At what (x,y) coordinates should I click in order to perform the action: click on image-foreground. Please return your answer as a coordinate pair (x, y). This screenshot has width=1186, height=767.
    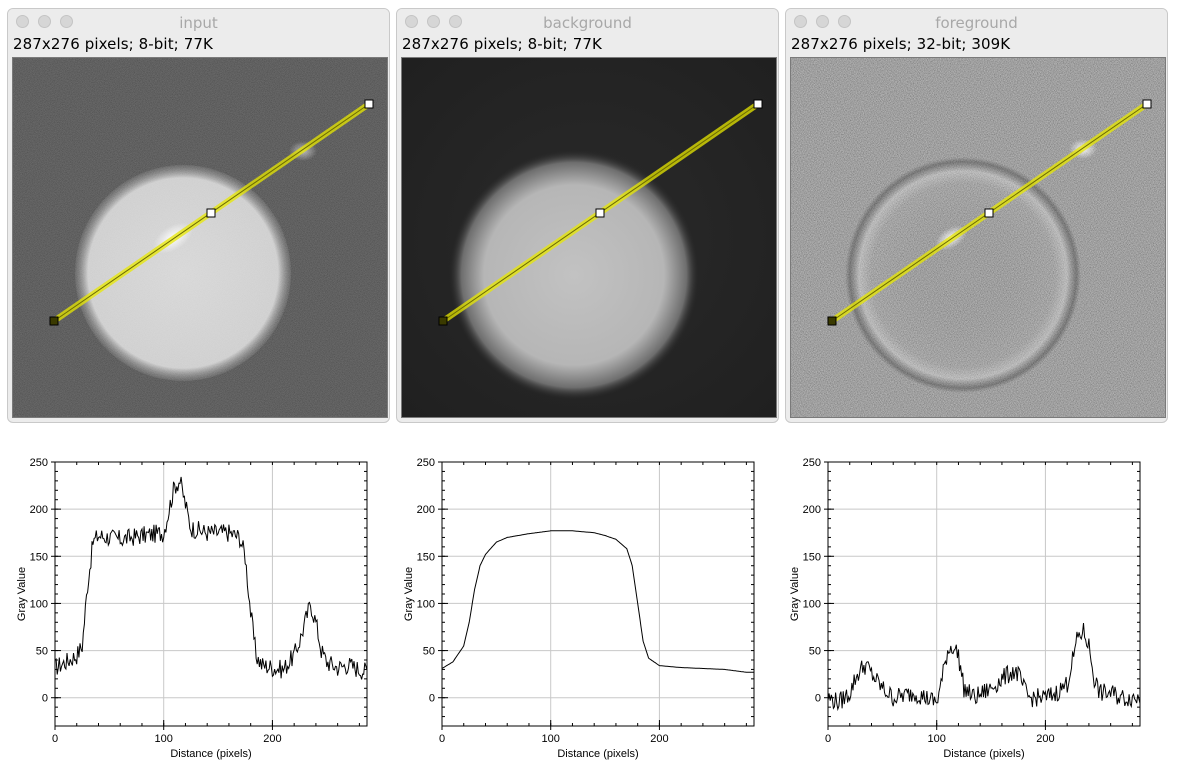
    Looking at the image, I should click on (978, 238).